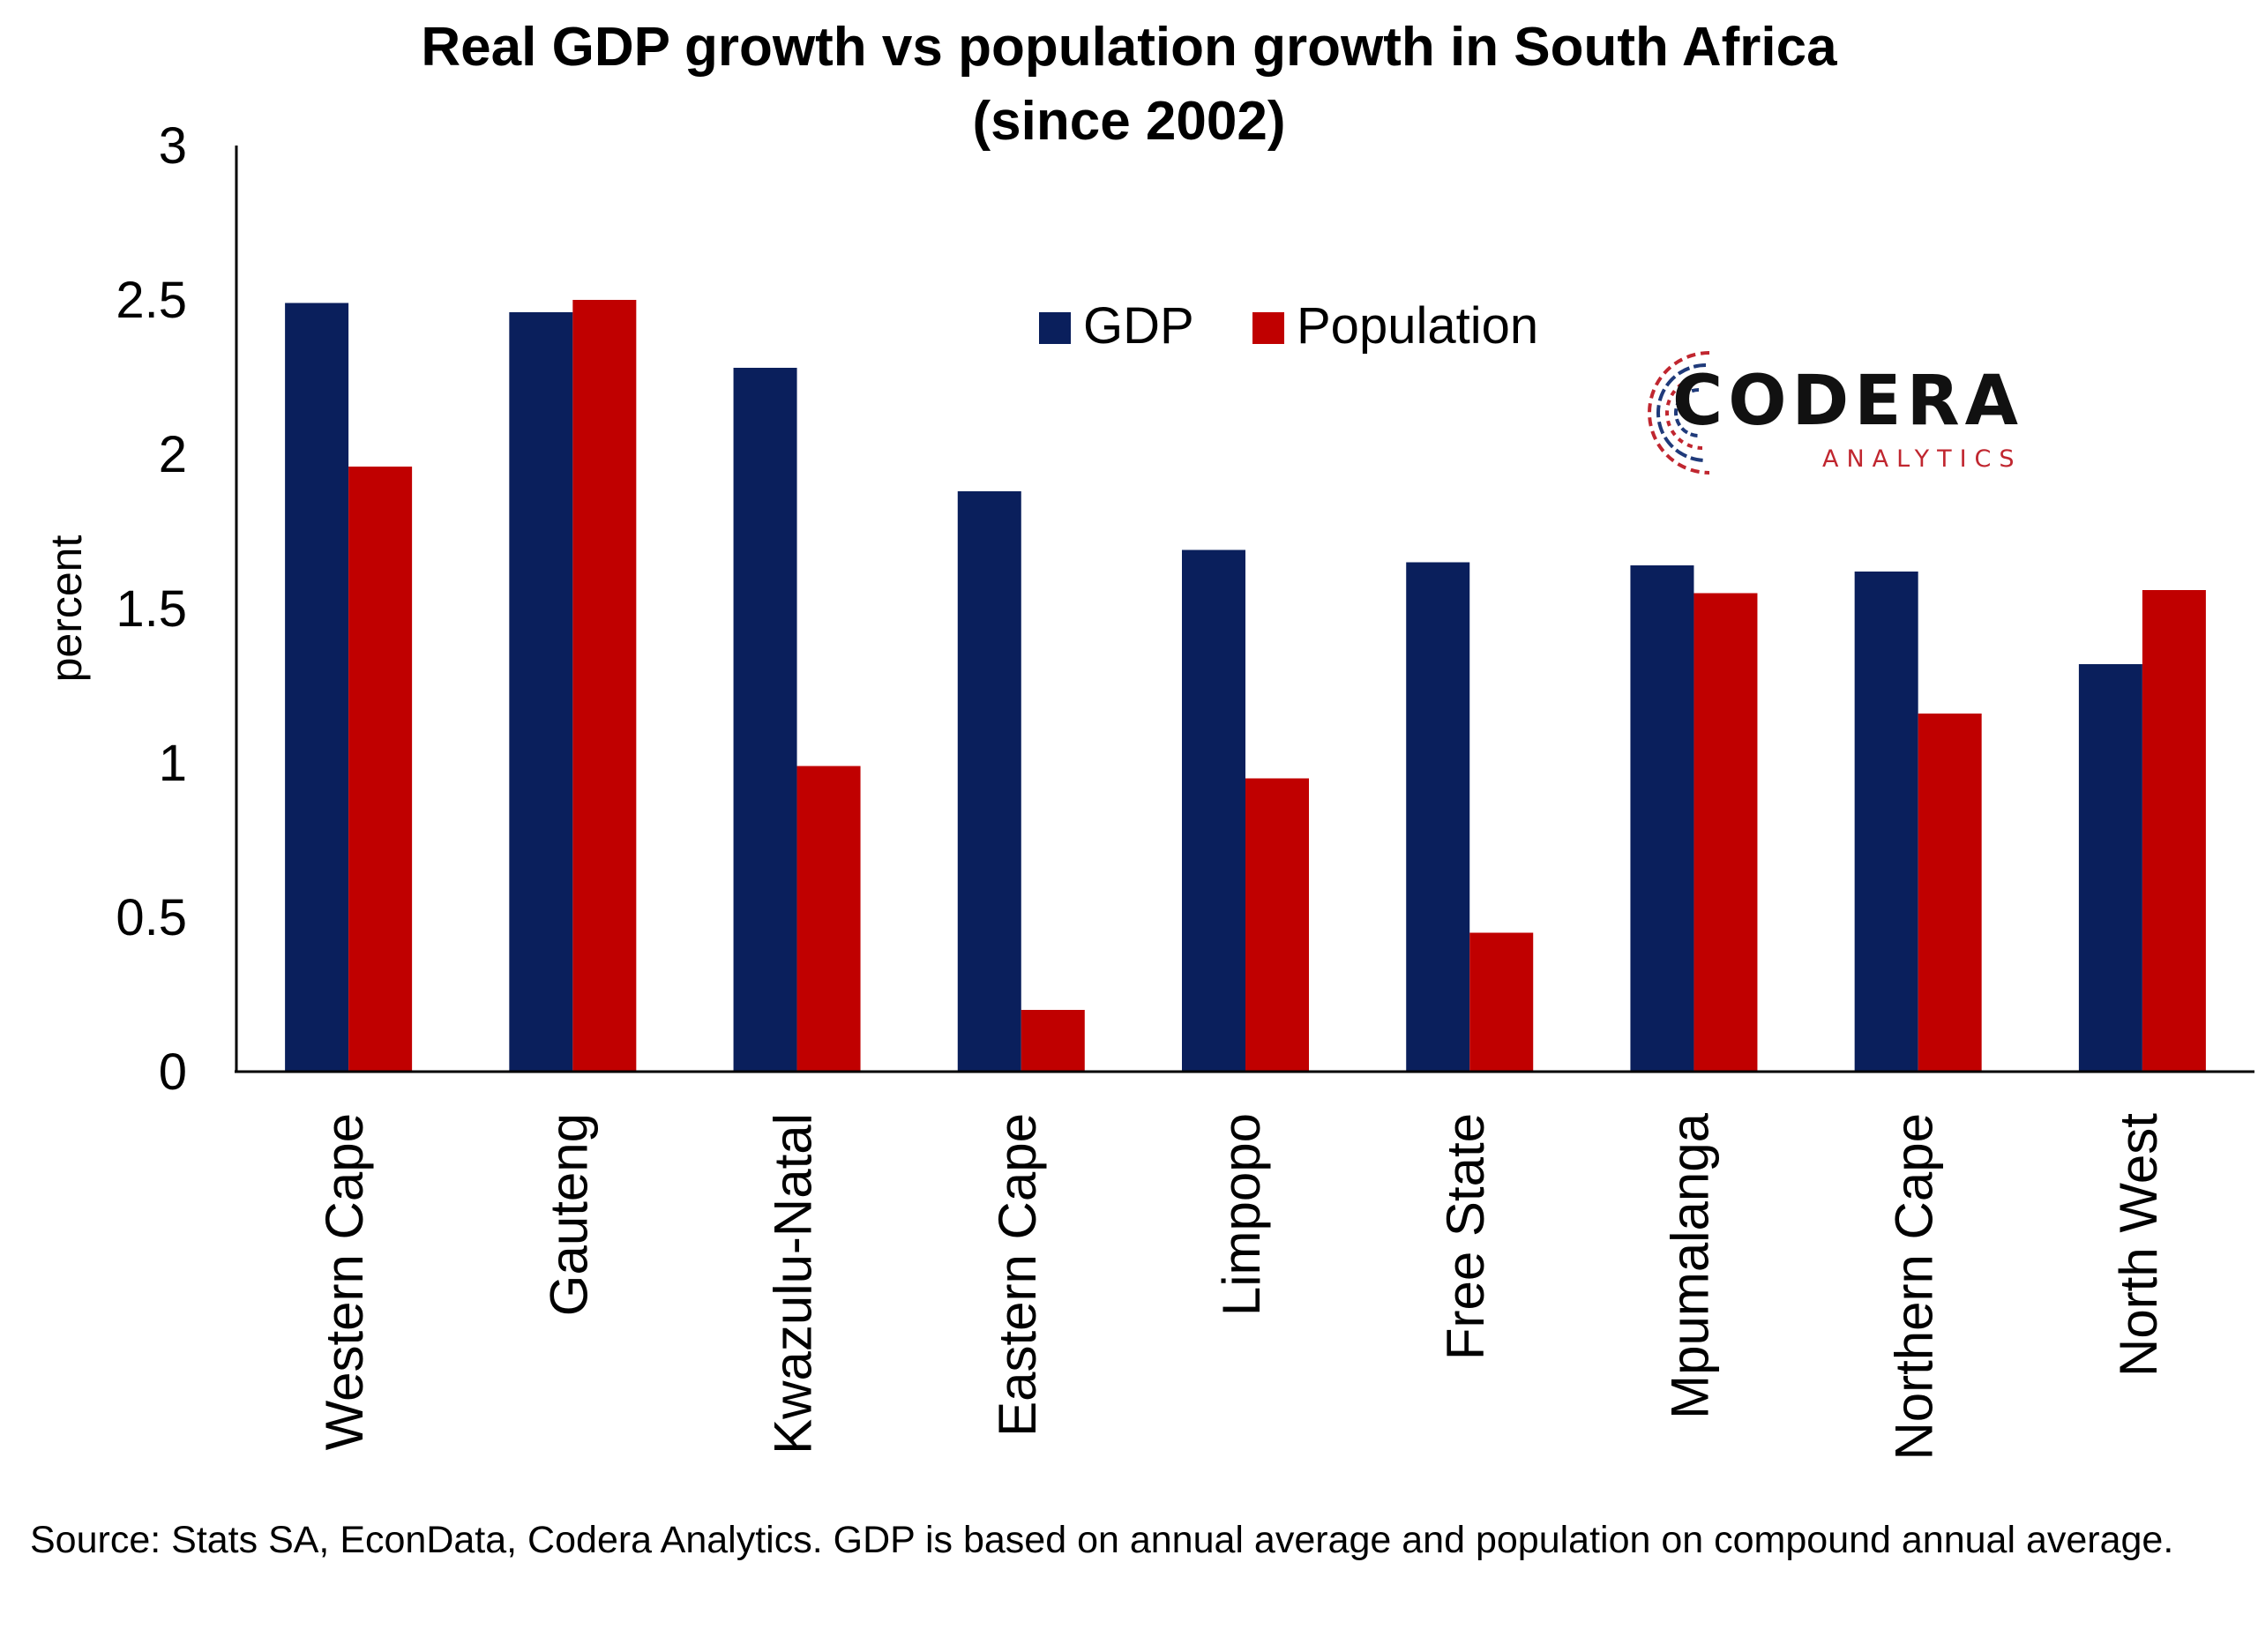  I want to click on bar-population-limpopo, so click(1277, 925).